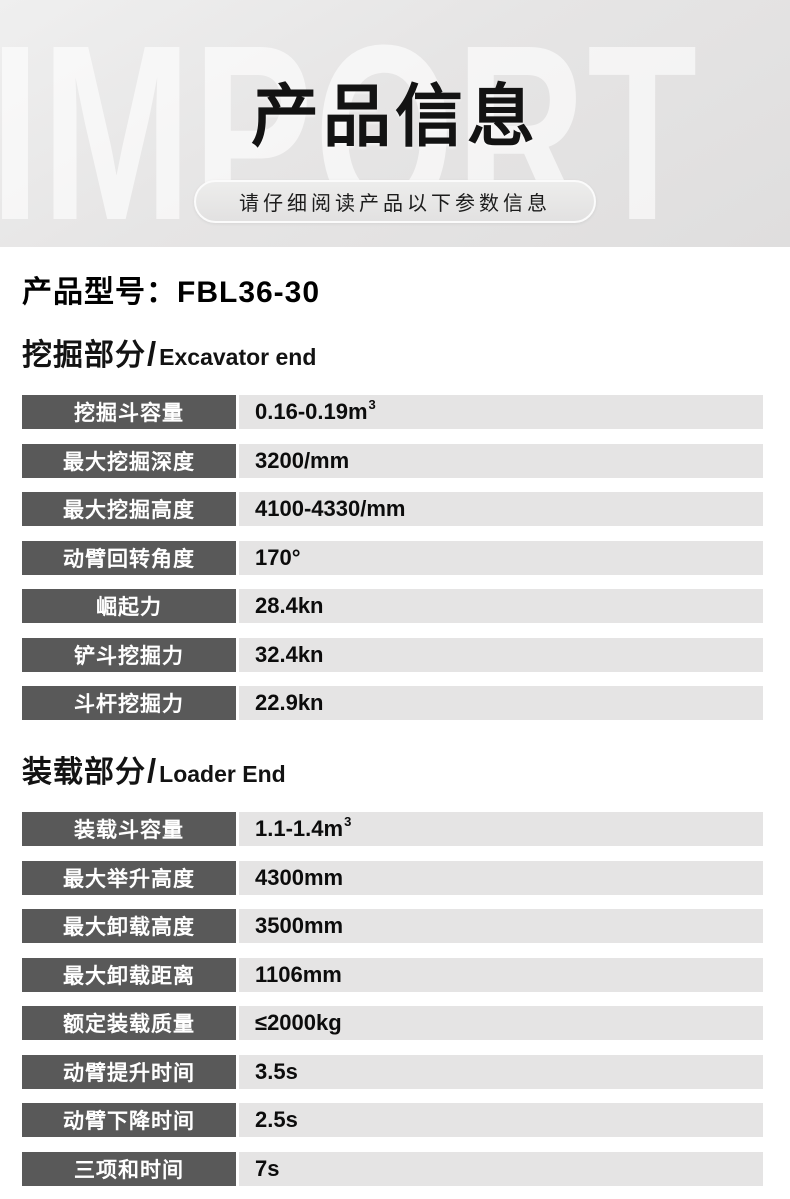 This screenshot has height=1199, width=790. Describe the element at coordinates (392, 772) in the screenshot. I see `section-title-loader: 装载部分 / Loader End` at that location.